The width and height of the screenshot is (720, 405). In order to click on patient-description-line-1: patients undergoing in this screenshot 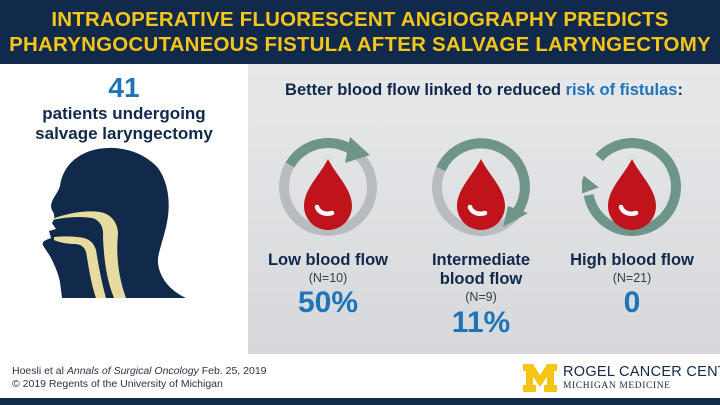, I will do `click(124, 113)`.